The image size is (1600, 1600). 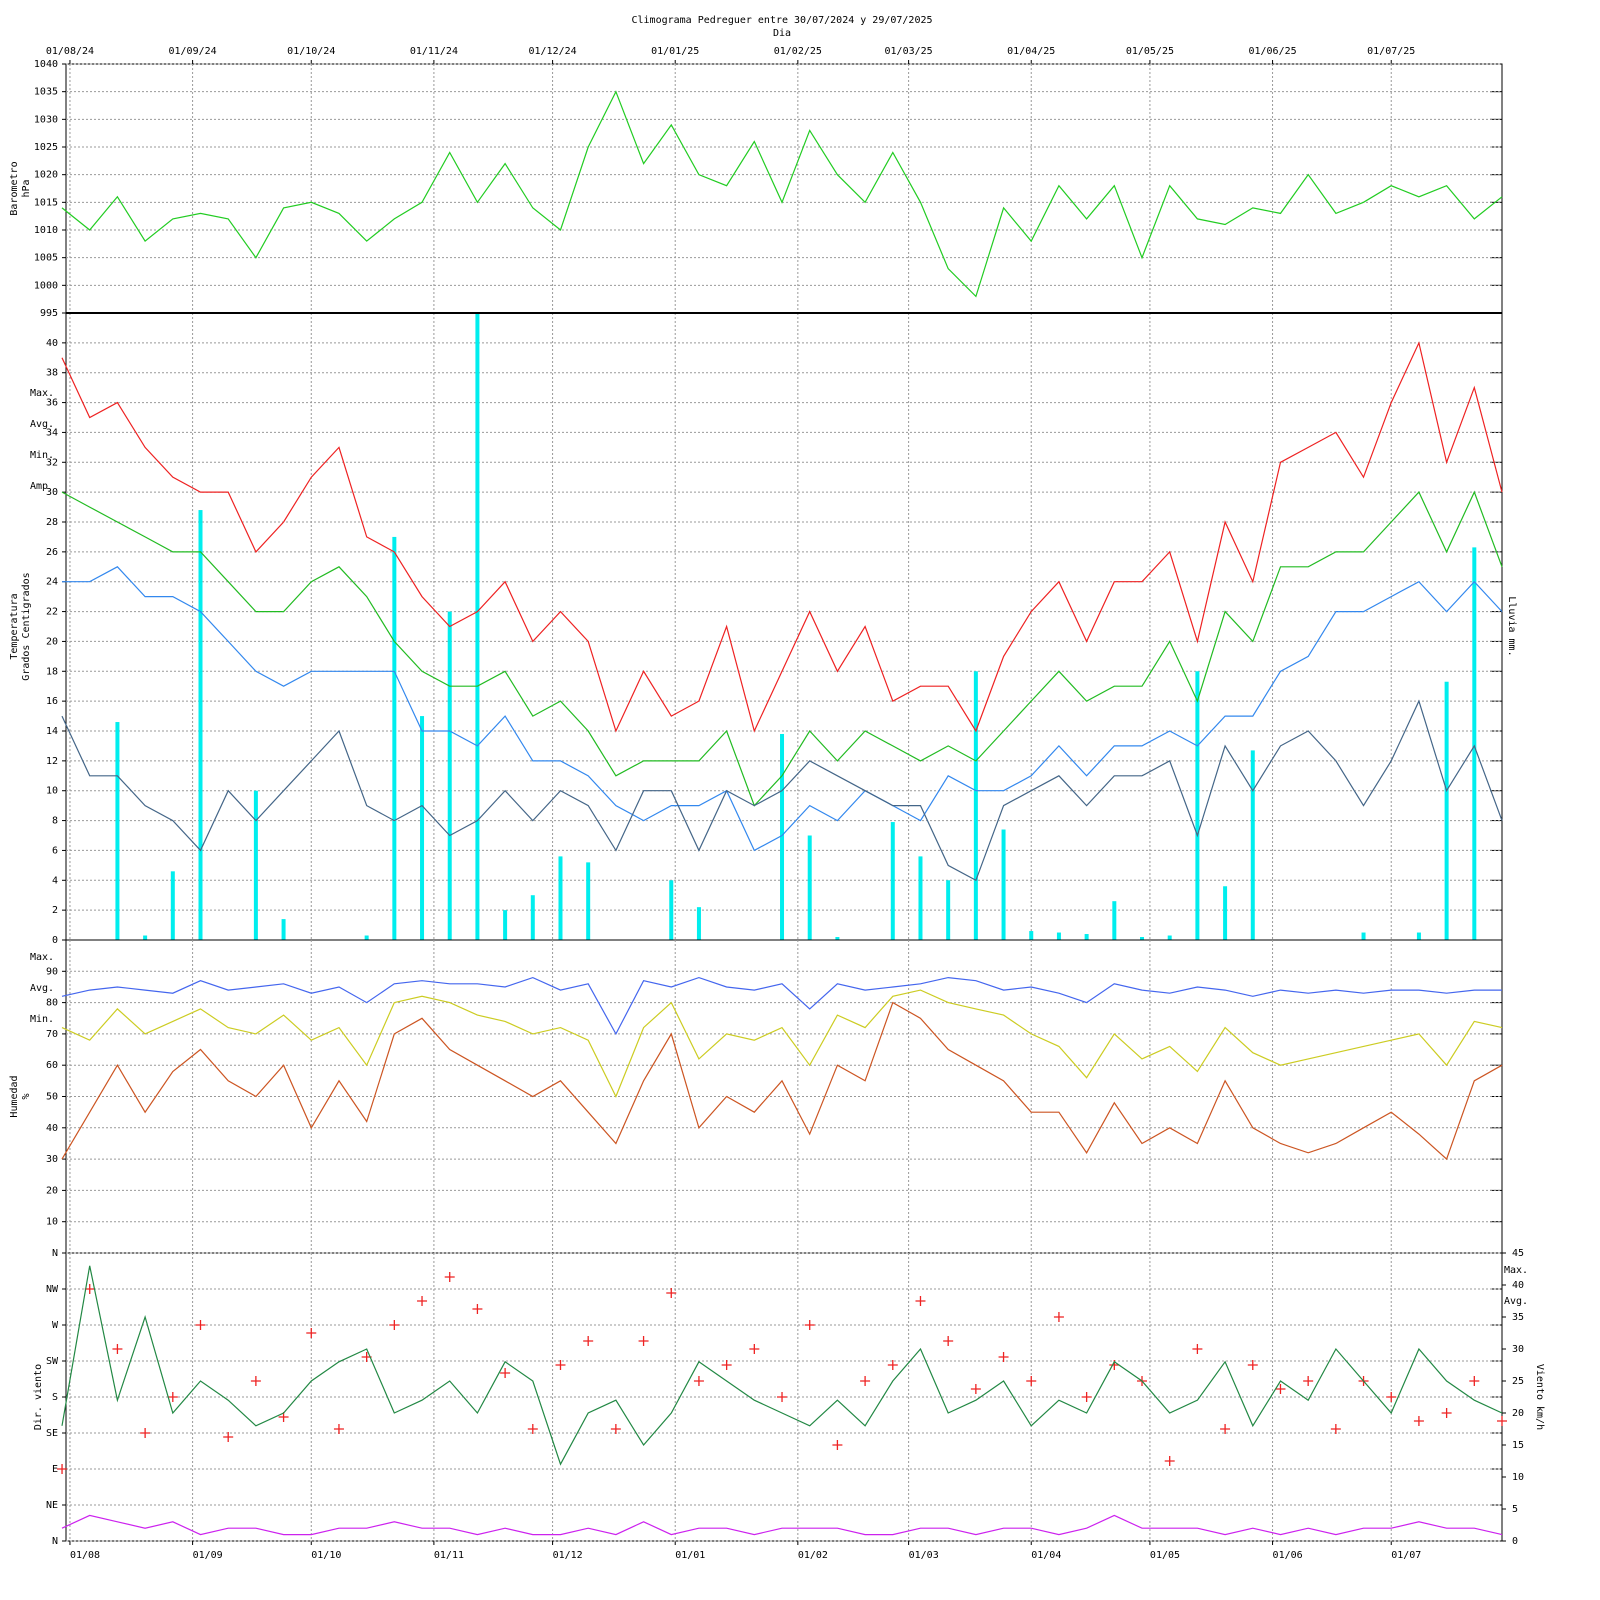 I want to click on legend-label: Avg., so click(x=42, y=988).